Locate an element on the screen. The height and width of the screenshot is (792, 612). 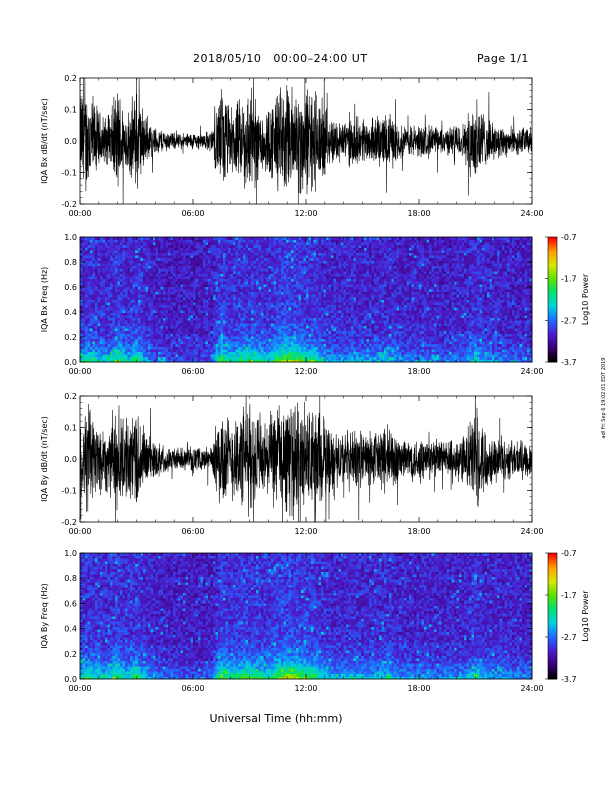
by-dbdt-xtick-1: 06:00 is located at coordinates (192, 531).